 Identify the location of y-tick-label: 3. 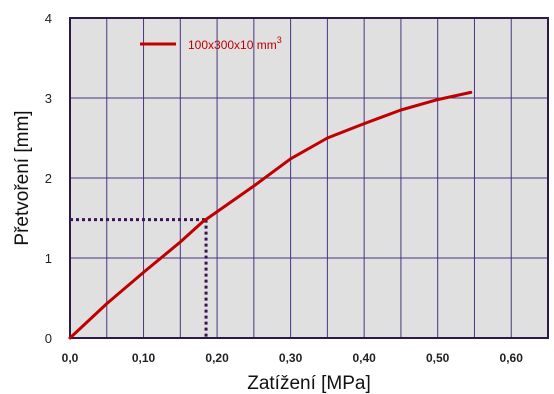
(48, 98).